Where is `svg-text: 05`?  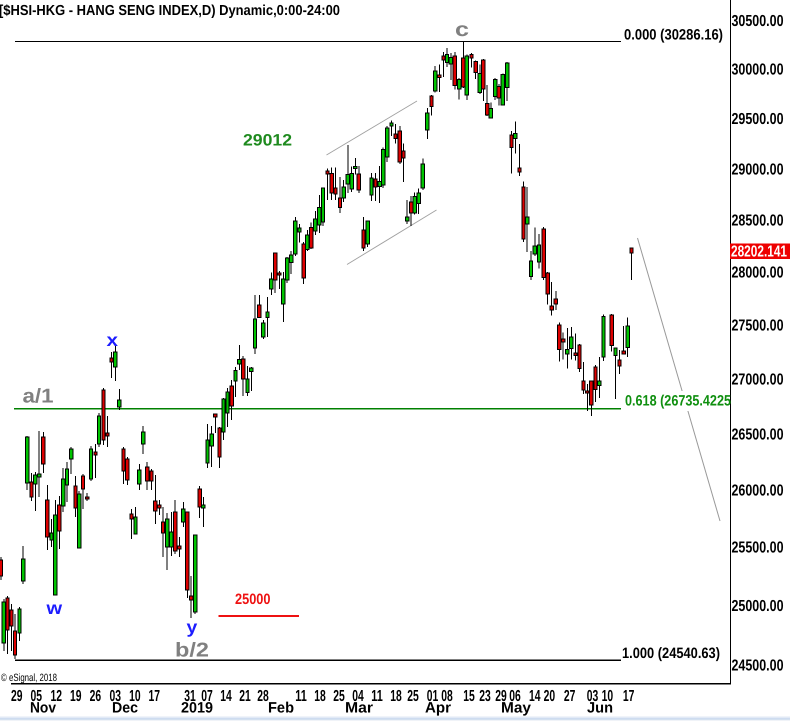 svg-text: 05 is located at coordinates (37, 696).